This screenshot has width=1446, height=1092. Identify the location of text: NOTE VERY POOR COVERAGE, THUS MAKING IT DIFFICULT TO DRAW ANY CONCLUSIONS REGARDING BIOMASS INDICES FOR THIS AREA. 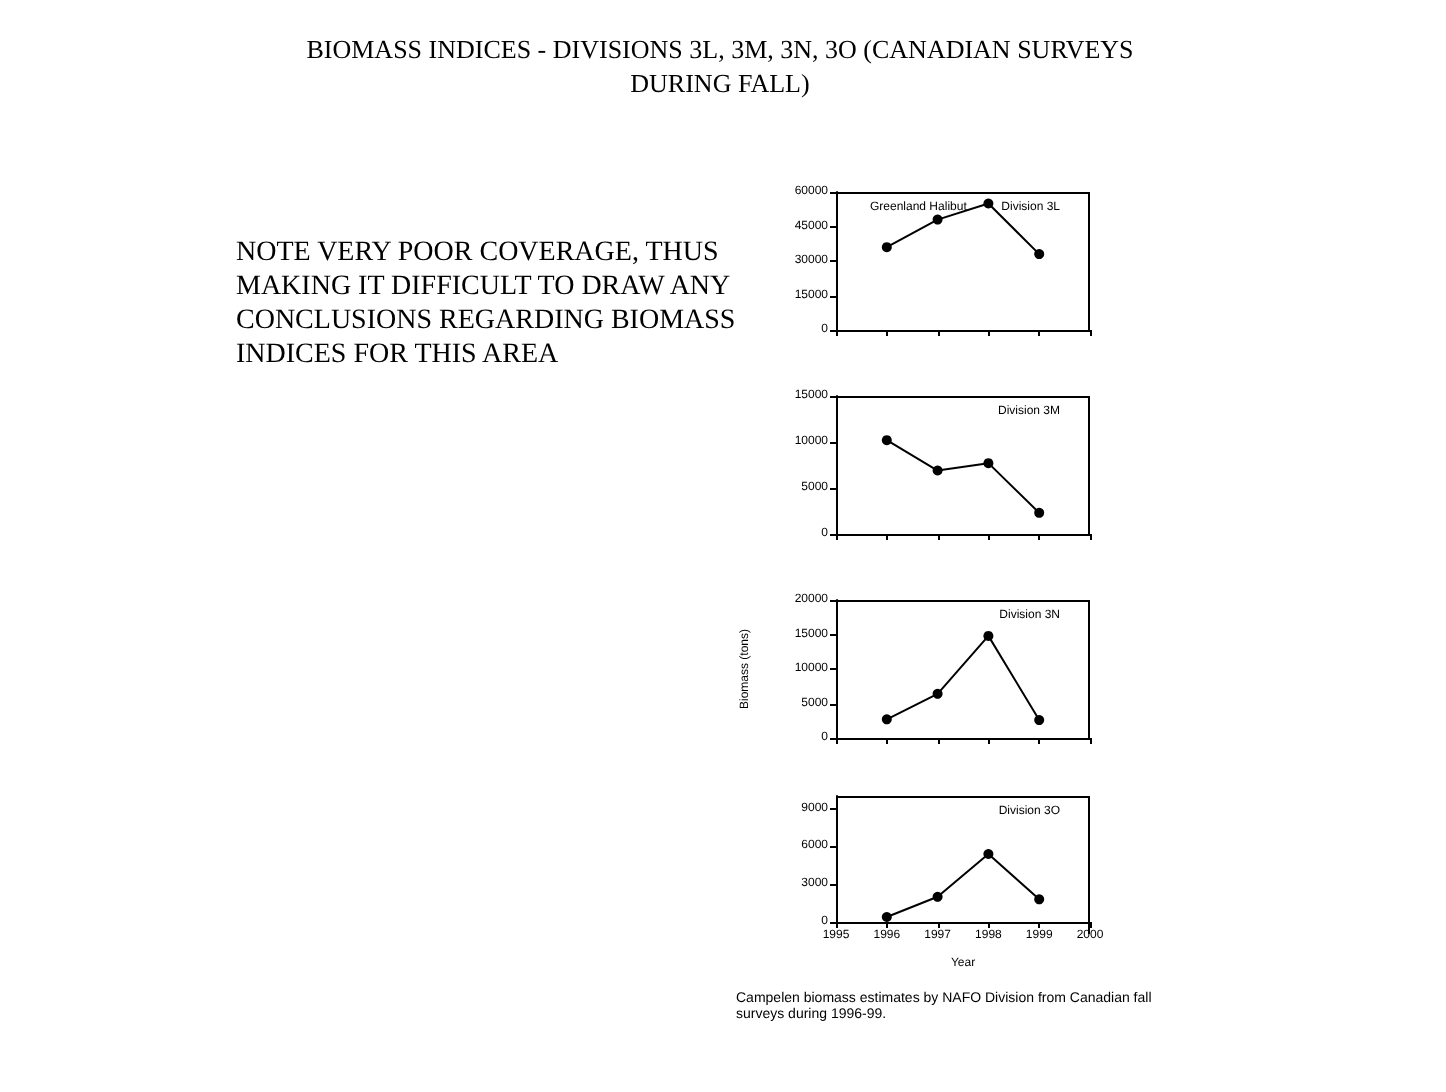
(486, 304).